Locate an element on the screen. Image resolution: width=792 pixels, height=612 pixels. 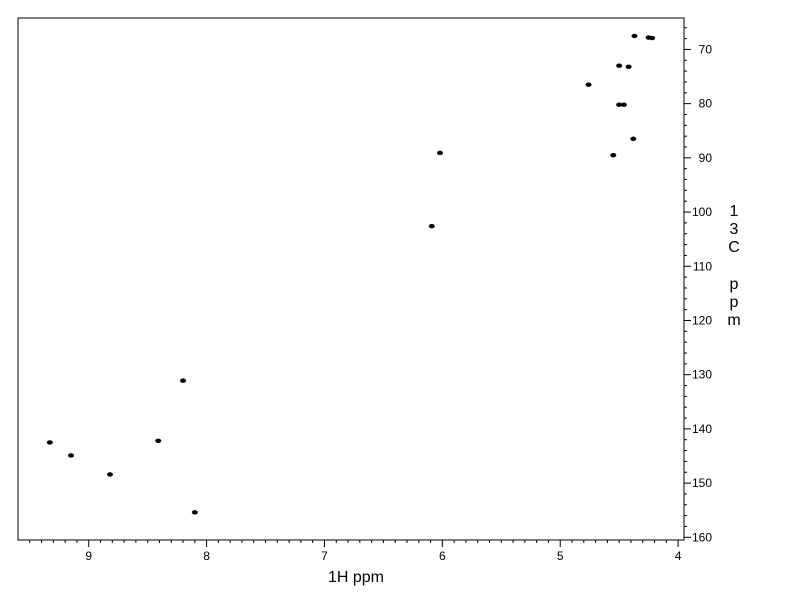
y-minor-ticks is located at coordinates (685, 277).